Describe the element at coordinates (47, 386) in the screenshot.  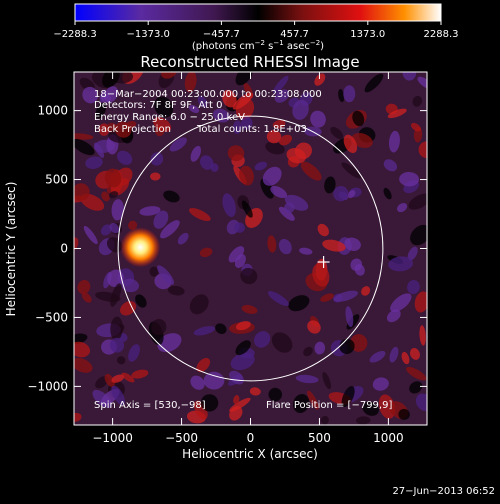
I see `y-tick-label: −1000` at that location.